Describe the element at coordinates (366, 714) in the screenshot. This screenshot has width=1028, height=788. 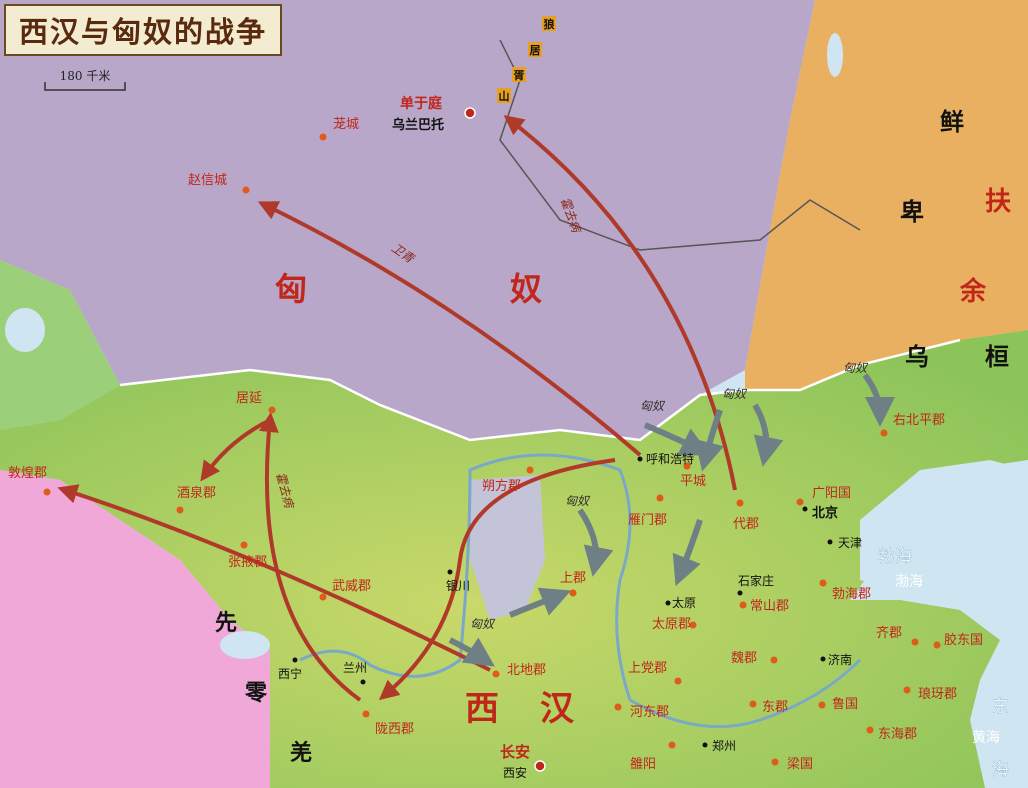
I see `dot-longxi` at that location.